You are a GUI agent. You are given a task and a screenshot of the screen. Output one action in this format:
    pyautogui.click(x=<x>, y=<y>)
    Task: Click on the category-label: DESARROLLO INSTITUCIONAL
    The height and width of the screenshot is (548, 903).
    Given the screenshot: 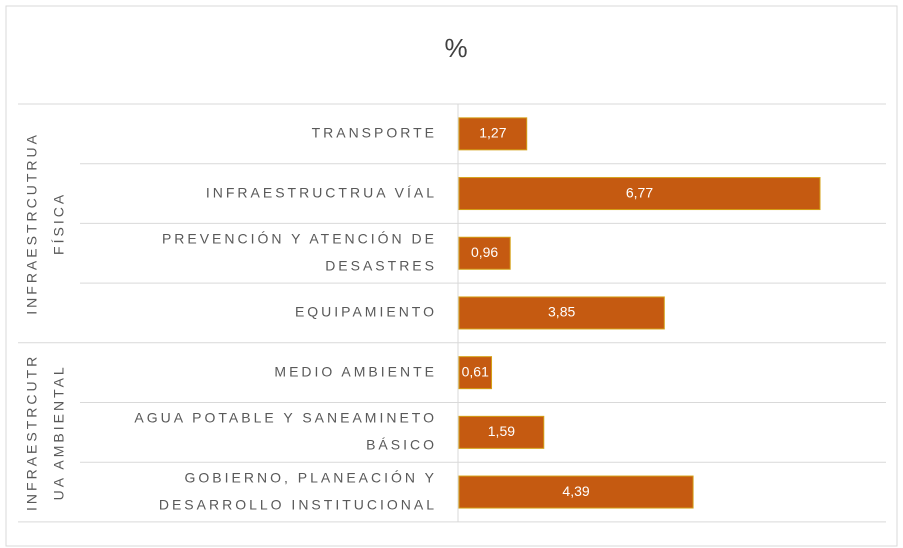 What is the action you would take?
    pyautogui.click(x=298, y=504)
    